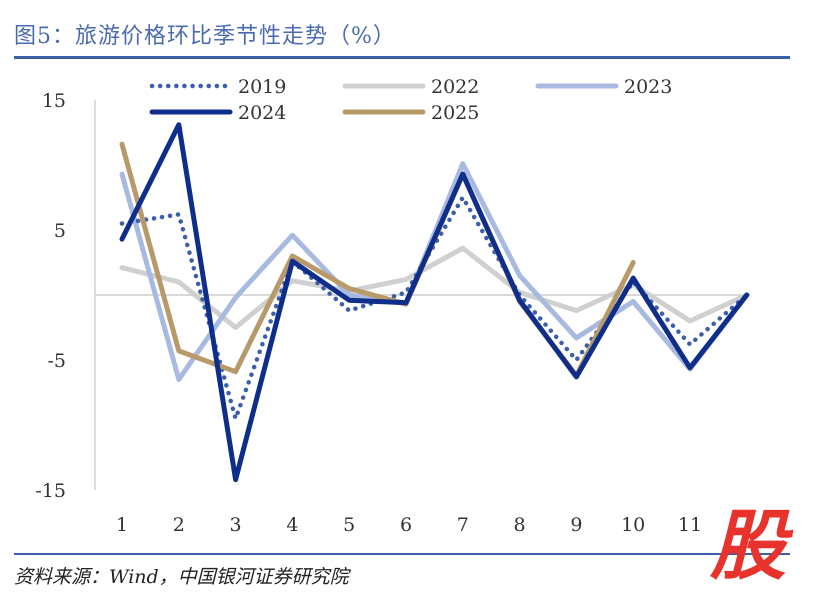 The width and height of the screenshot is (814, 598). I want to click on logo-glyph: 股, so click(751, 545).